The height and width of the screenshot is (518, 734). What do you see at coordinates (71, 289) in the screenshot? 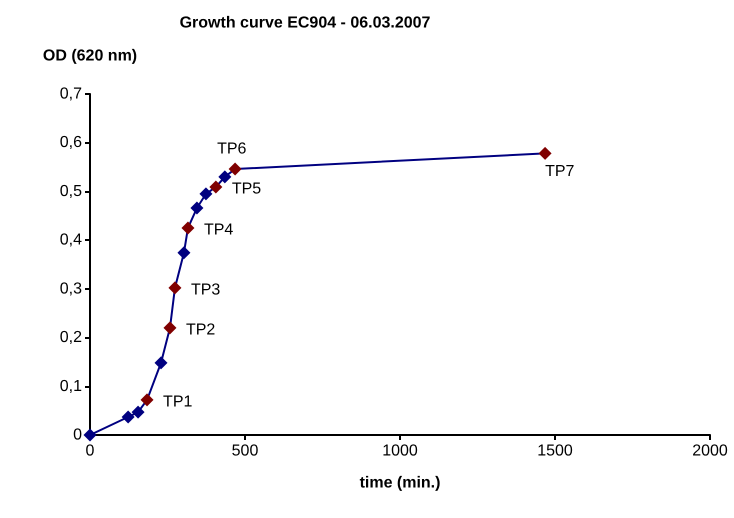
I see `y-tick-label: 0,3` at bounding box center [71, 289].